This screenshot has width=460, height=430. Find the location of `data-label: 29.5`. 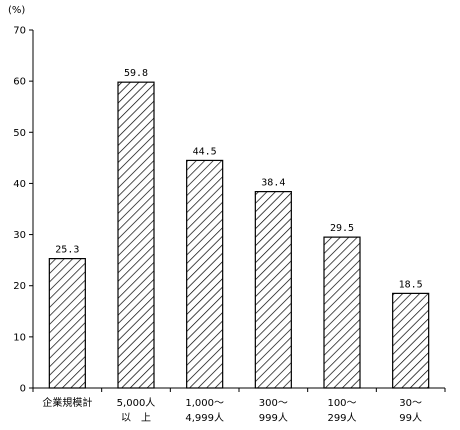

data-label: 29.5 is located at coordinates (342, 228).